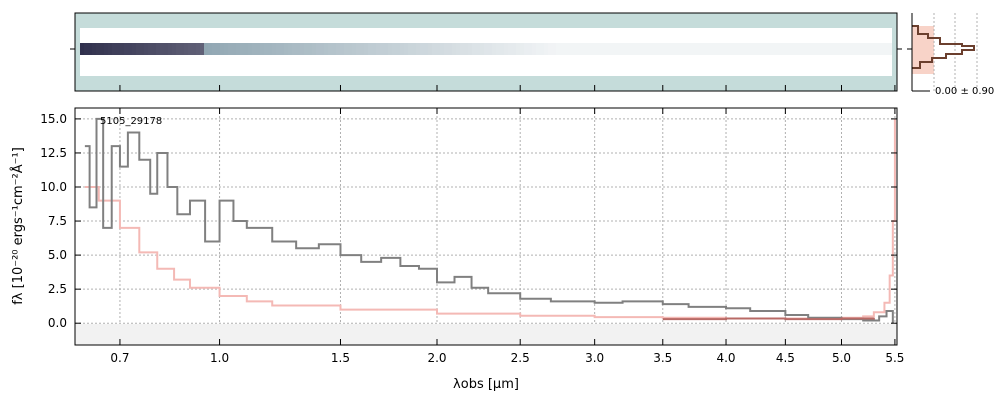  What do you see at coordinates (131, 121) in the screenshot?
I see `object-label: 5105_29178` at bounding box center [131, 121].